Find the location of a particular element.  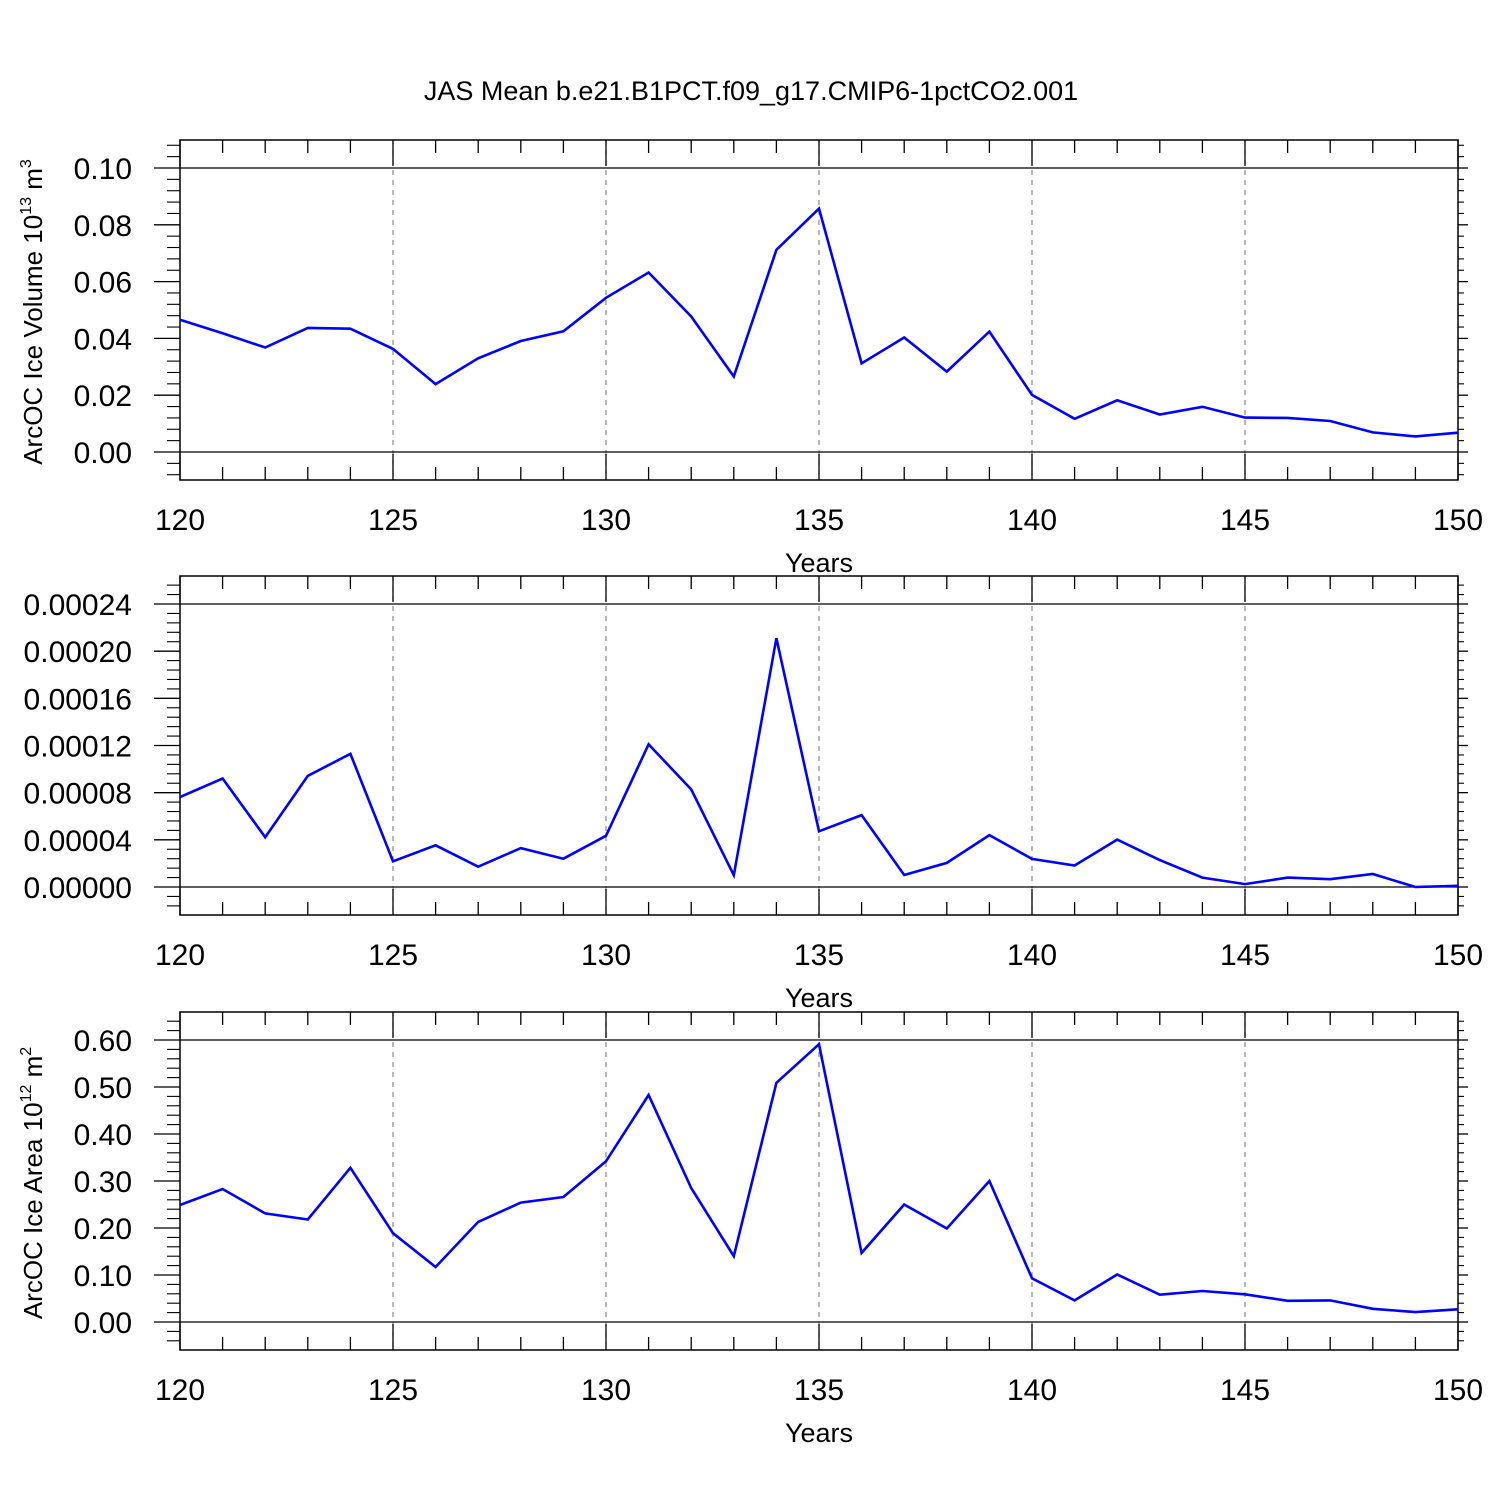

y-tick-label: 0.00008 is located at coordinates (78, 794).